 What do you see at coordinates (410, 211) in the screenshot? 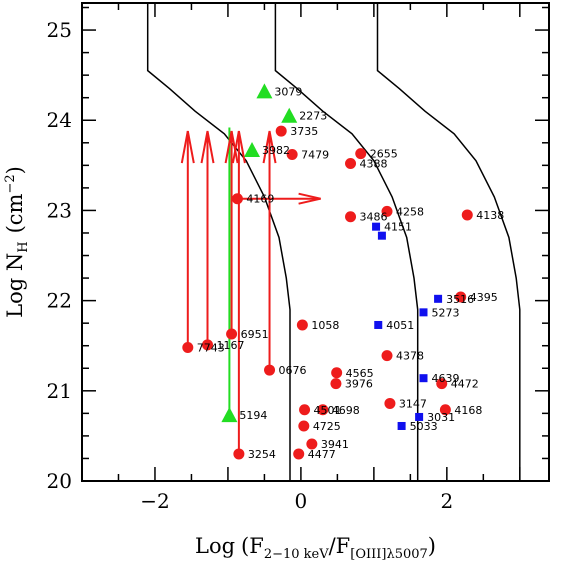
I see `point-label: 4258` at bounding box center [410, 211].